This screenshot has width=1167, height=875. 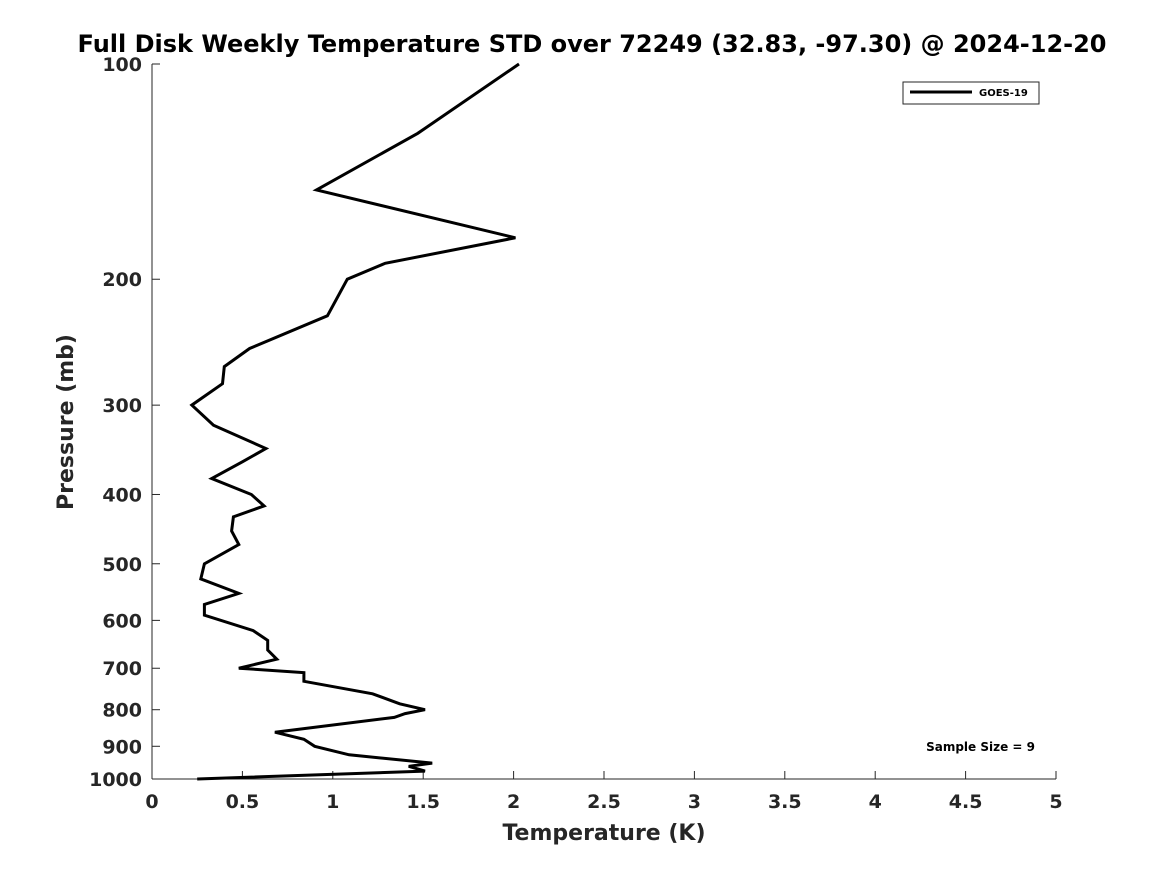 What do you see at coordinates (1055, 802) in the screenshot?
I see `x-tick-label: 5` at bounding box center [1055, 802].